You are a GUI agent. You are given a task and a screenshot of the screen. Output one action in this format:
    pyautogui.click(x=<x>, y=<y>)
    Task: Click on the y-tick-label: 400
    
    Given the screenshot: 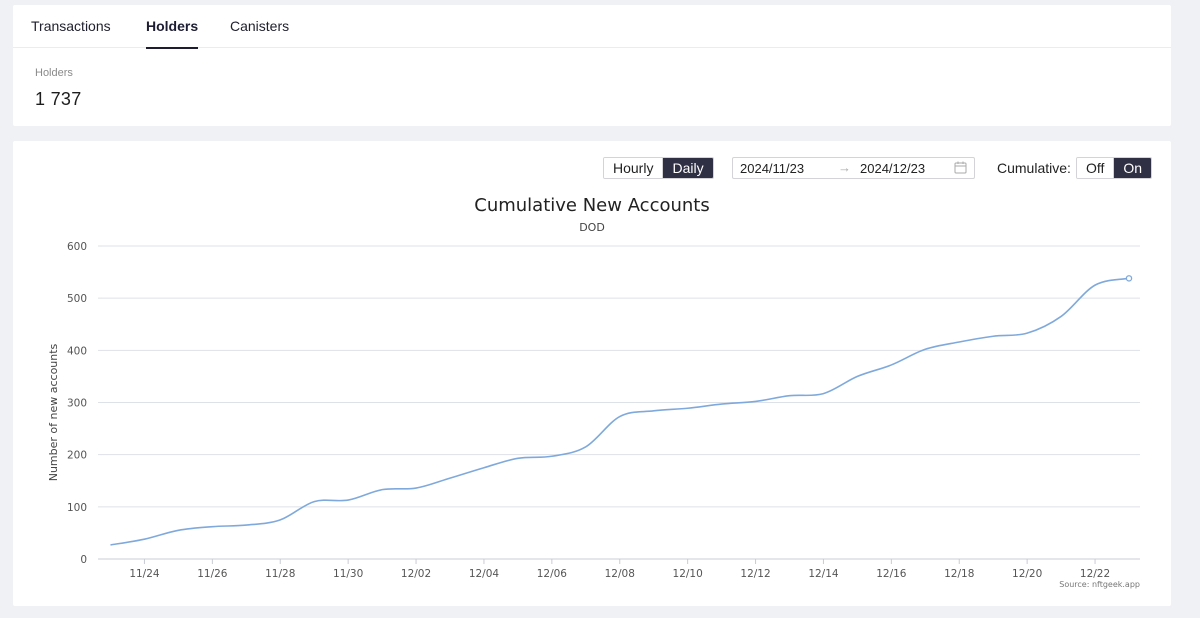 What is the action you would take?
    pyautogui.click(x=77, y=351)
    